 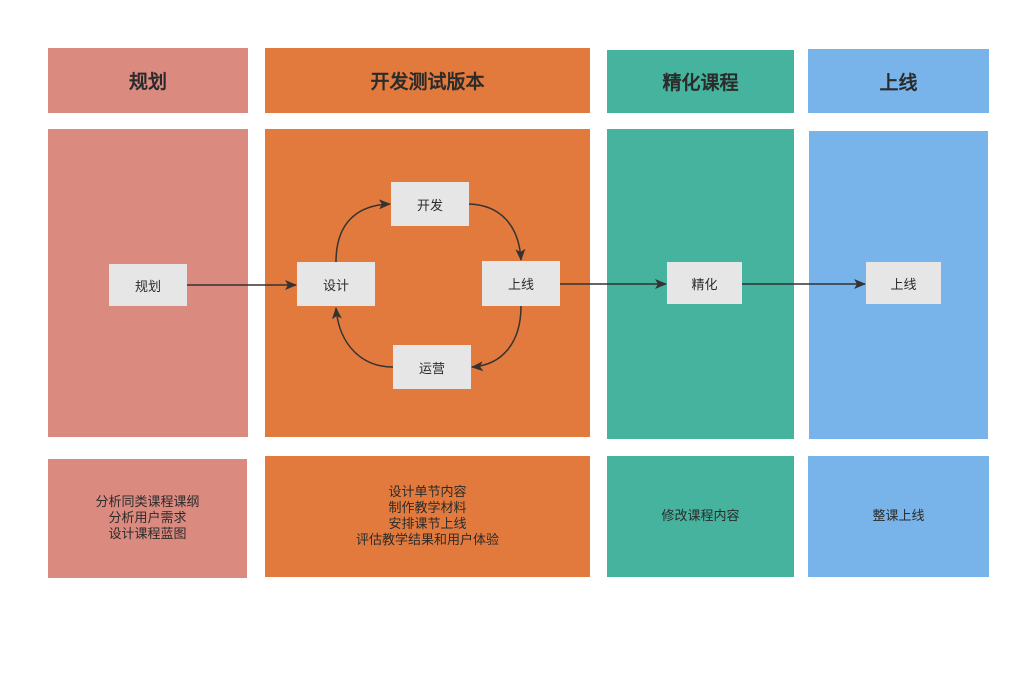 I want to click on arrow-develop-to-launch, so click(x=497, y=232).